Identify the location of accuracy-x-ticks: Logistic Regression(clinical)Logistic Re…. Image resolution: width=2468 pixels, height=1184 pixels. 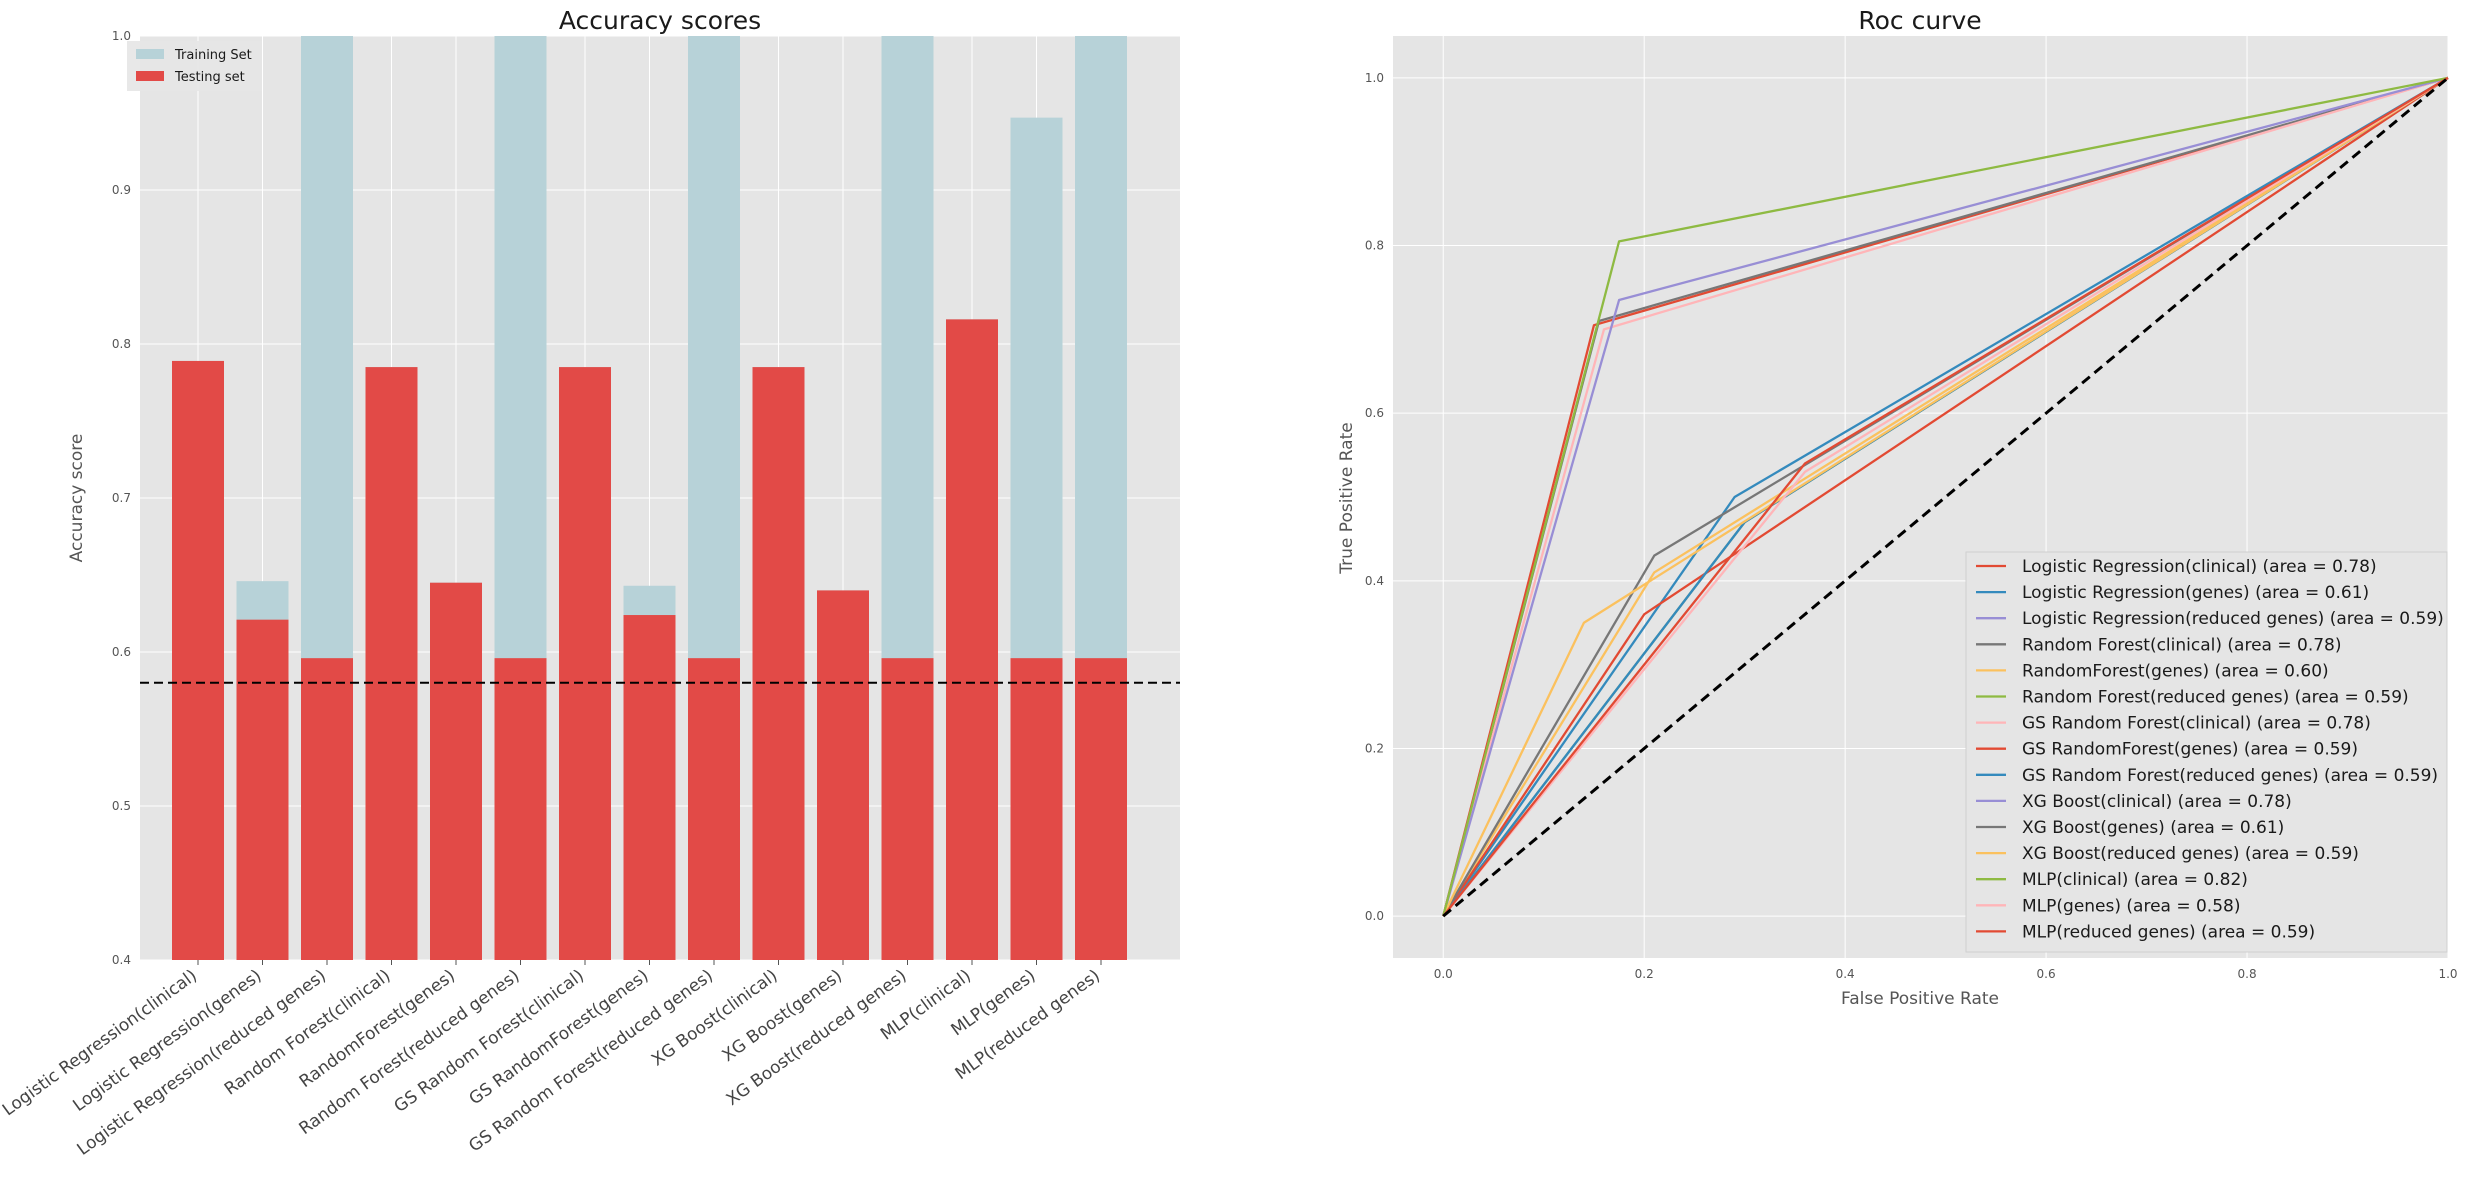
(552, 1060).